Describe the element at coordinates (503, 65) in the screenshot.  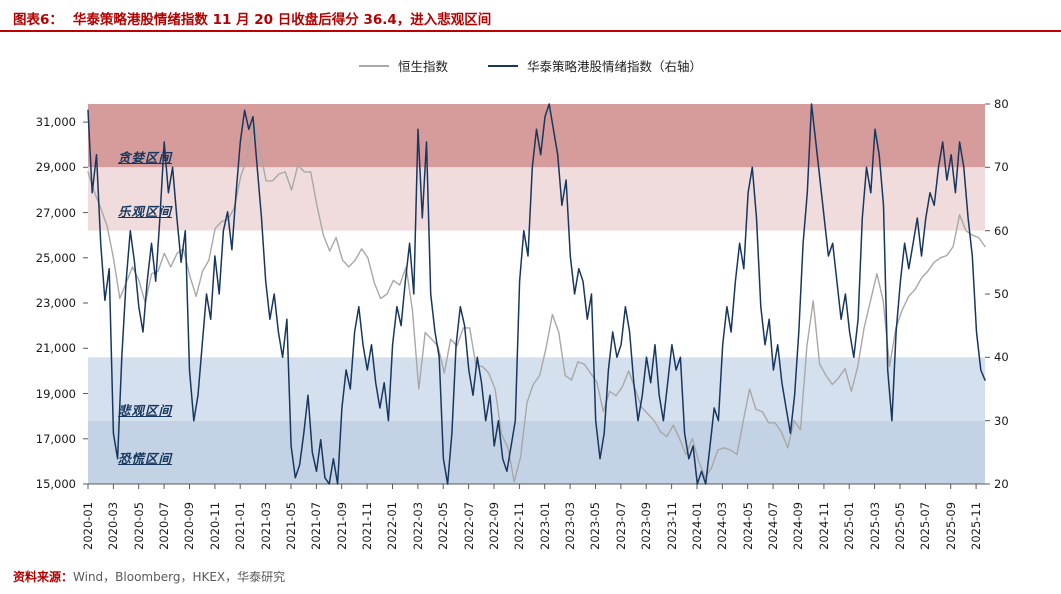
I see `legend-line-sample-sentiment` at that location.